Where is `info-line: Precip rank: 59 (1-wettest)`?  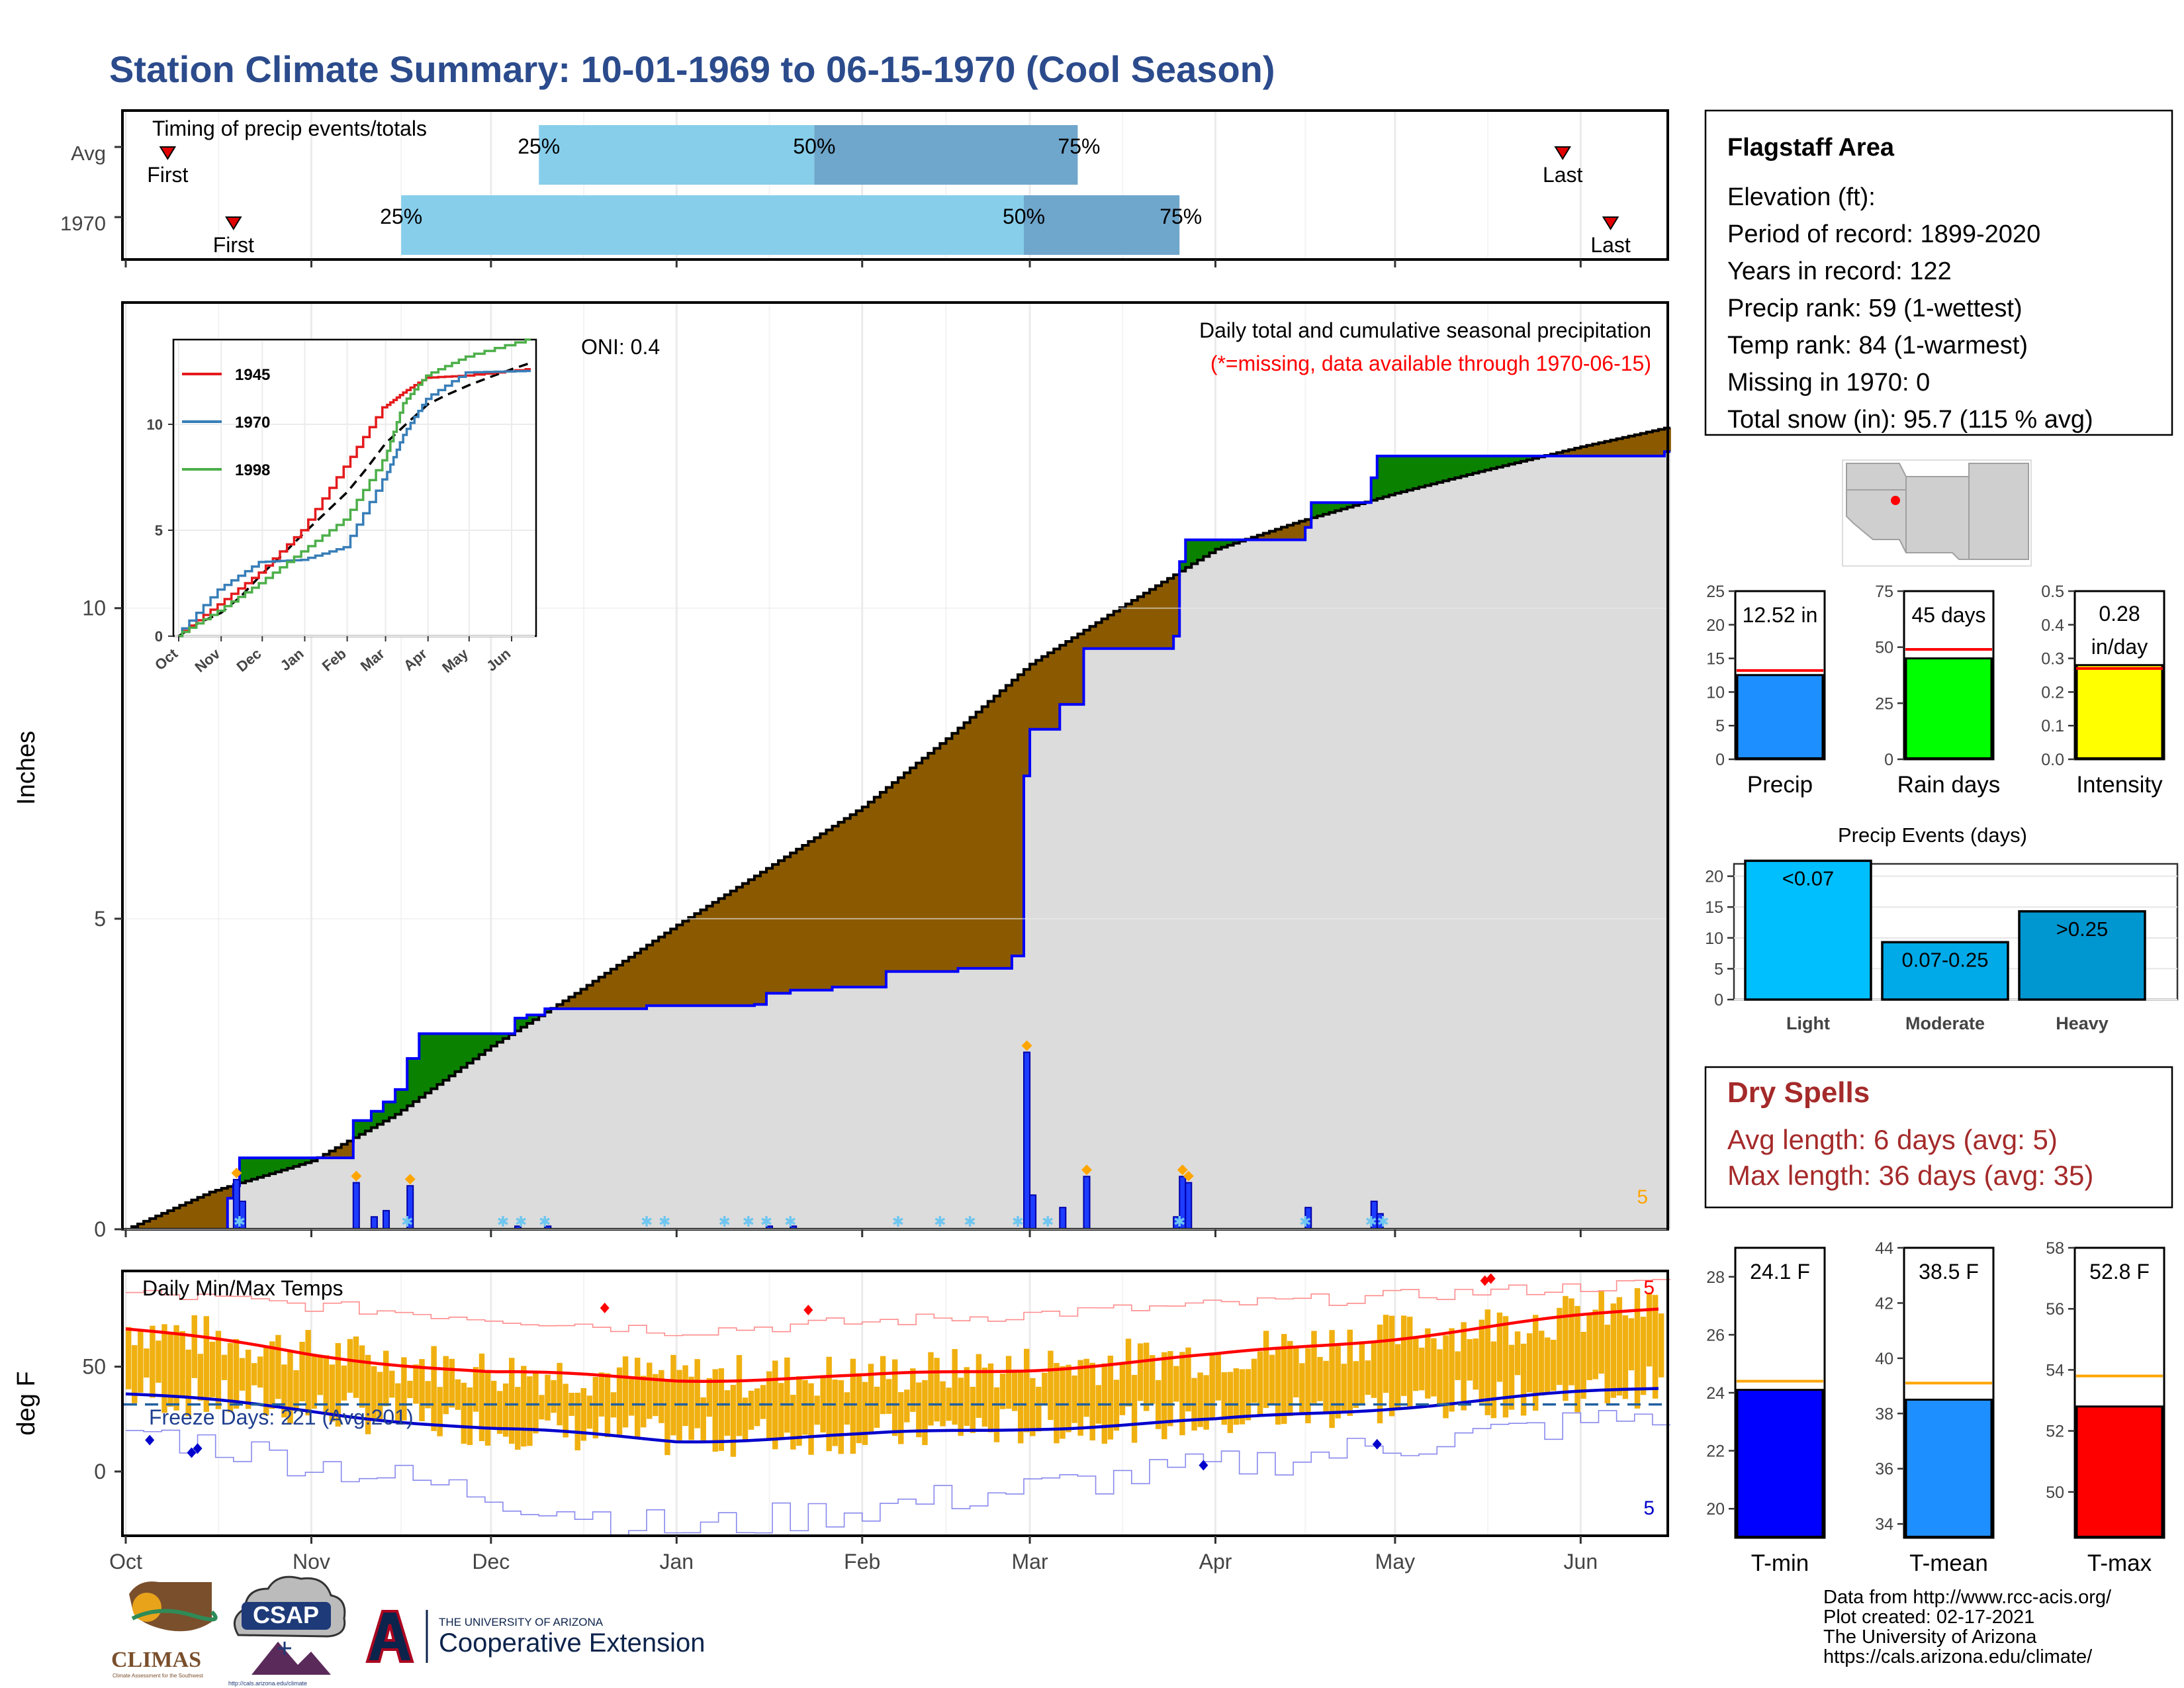 info-line: Precip rank: 59 (1-wettest) is located at coordinates (1875, 308).